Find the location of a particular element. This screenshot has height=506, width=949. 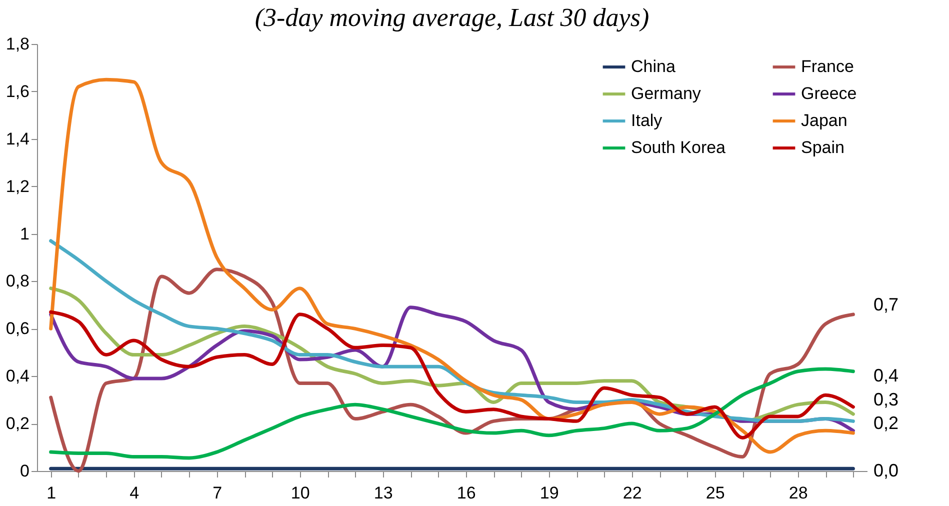

x-tick-label: 1 is located at coordinates (51, 493).